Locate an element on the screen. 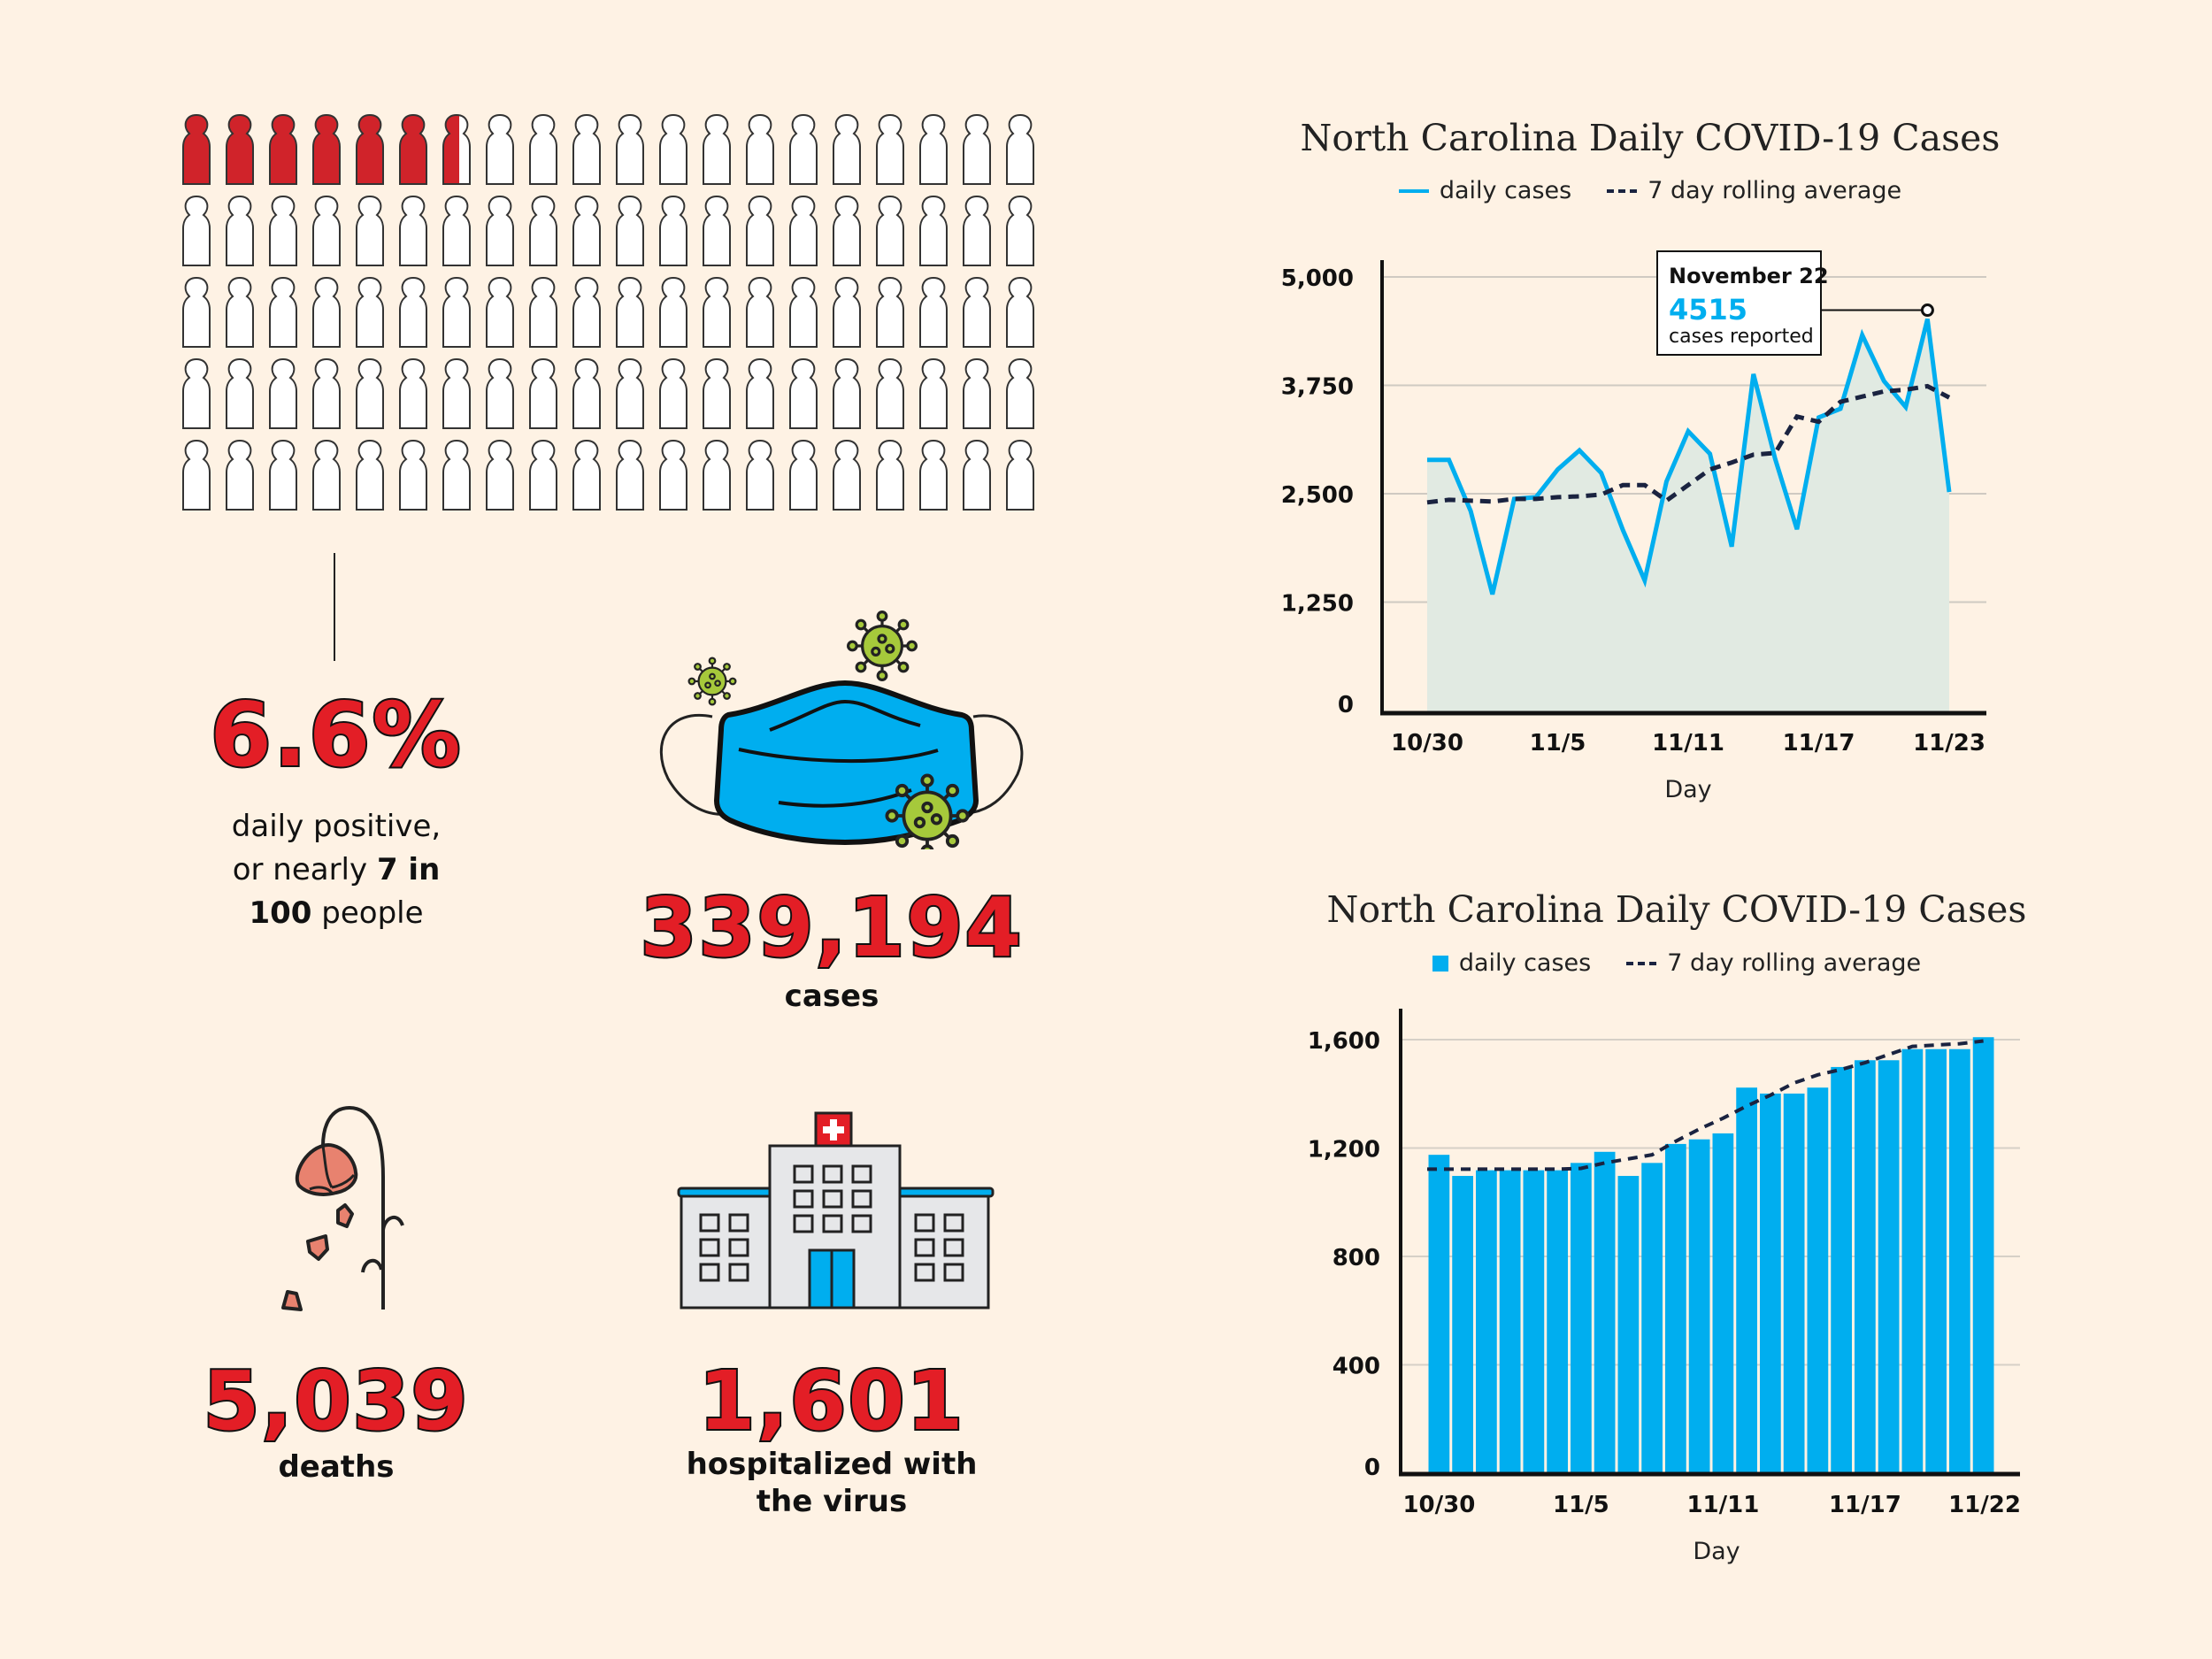 The width and height of the screenshot is (2212, 1659). legend-square-swatch is located at coordinates (1440, 964).